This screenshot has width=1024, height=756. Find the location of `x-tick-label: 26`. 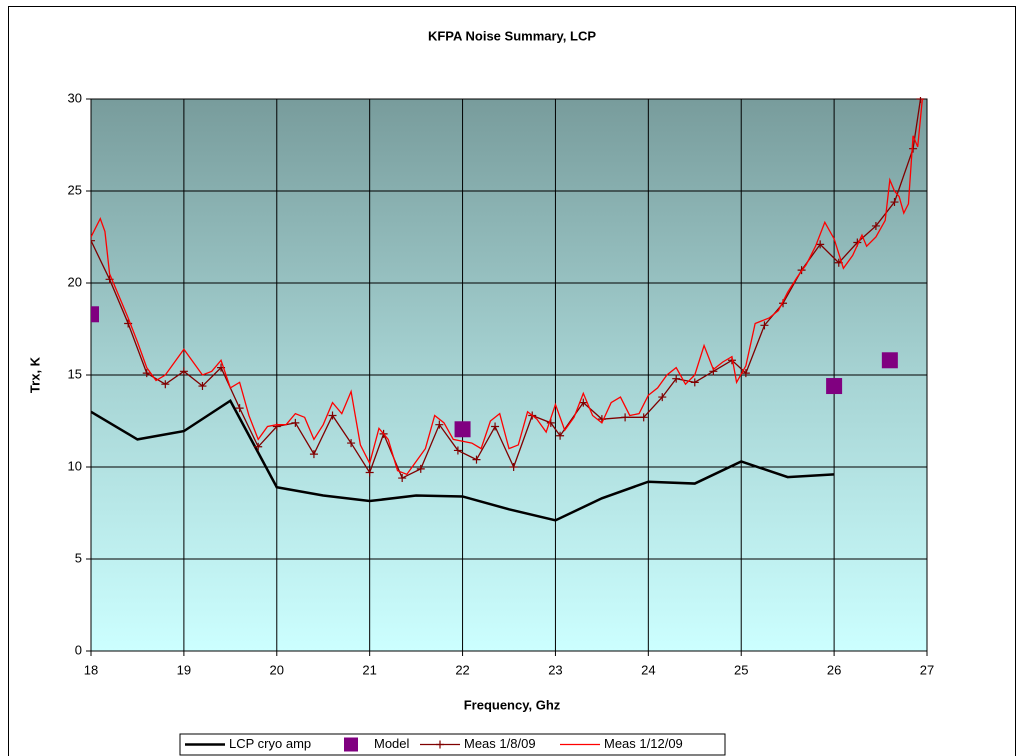

x-tick-label: 26 is located at coordinates (834, 669).